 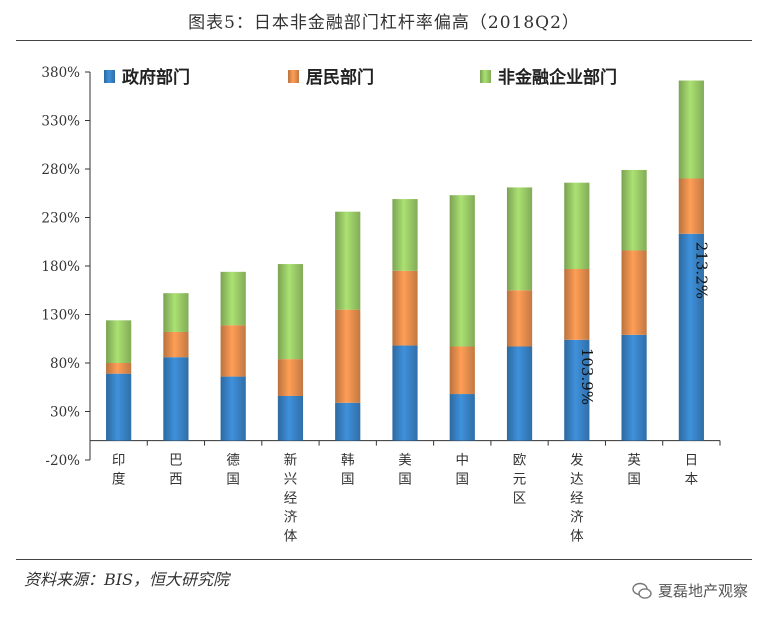 What do you see at coordinates (119, 480) in the screenshot?
I see `x-tick-label: 度` at bounding box center [119, 480].